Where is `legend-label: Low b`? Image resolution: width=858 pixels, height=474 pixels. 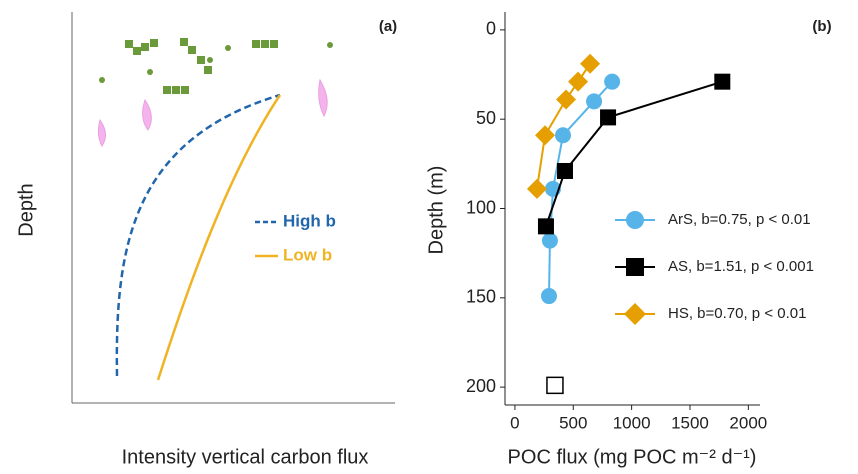 legend-label: Low b is located at coordinates (307, 254).